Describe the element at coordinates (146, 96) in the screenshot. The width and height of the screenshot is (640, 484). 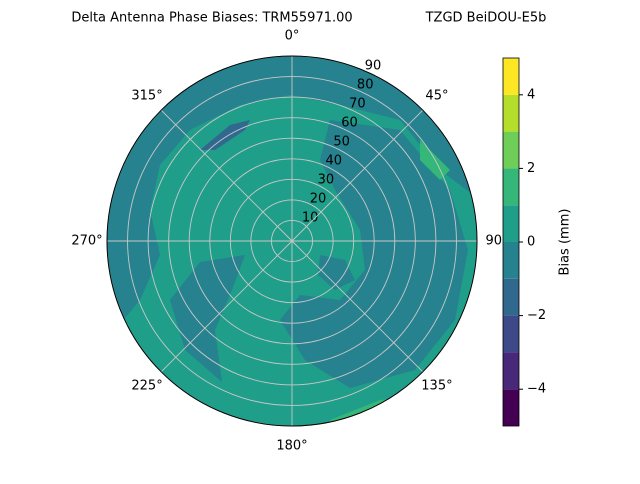
I see `theta-tick-label: 315°` at that location.